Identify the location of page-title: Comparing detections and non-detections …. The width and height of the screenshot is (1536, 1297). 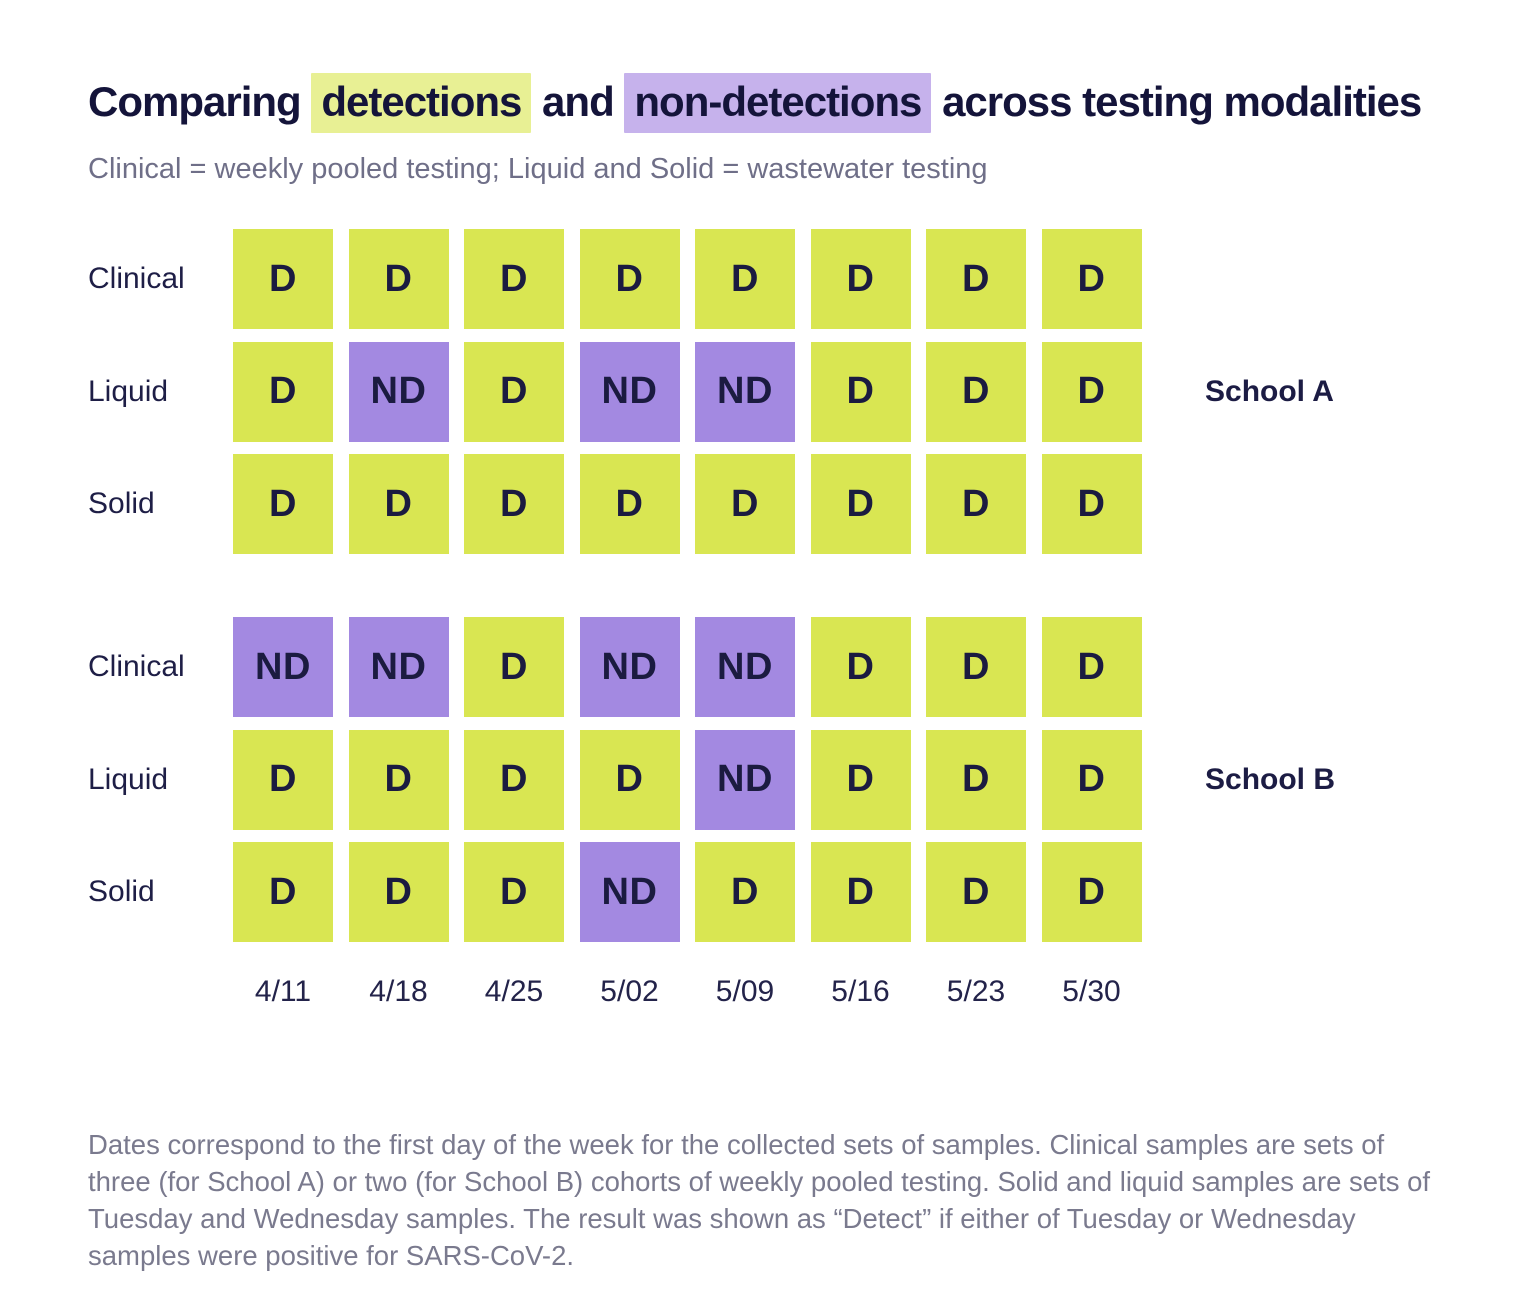
(755, 103).